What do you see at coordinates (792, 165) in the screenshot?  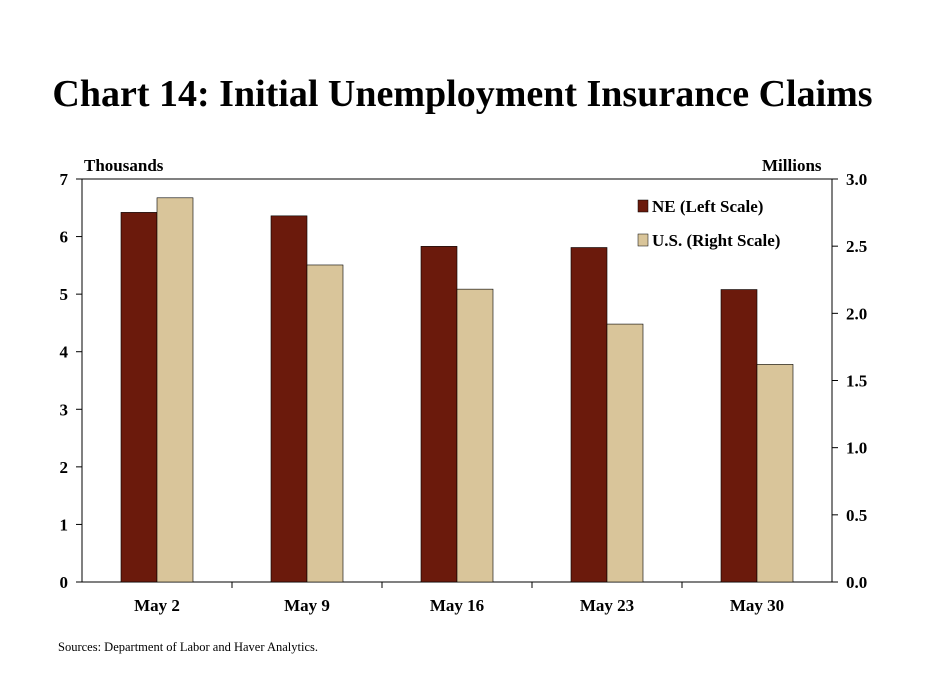 I see `right-axis-label: Millions` at bounding box center [792, 165].